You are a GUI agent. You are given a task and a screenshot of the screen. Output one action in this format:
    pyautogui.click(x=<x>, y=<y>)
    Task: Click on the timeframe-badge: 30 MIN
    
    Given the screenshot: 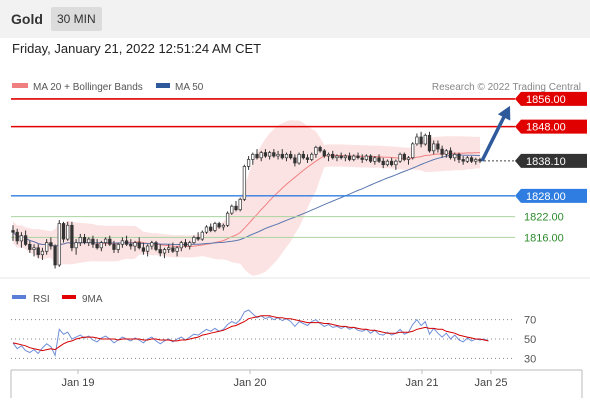 What is the action you would take?
    pyautogui.click(x=76, y=19)
    